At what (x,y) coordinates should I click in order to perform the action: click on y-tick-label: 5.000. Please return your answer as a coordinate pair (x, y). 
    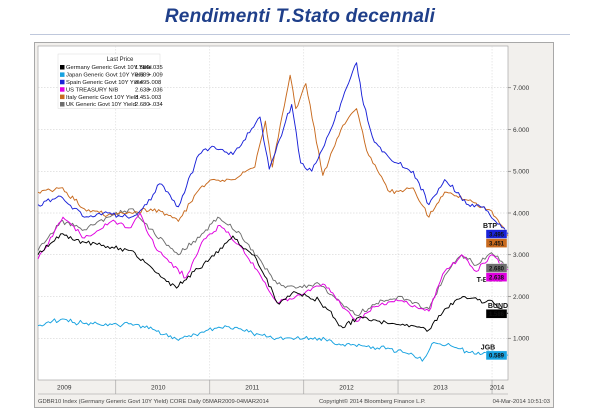
    Looking at the image, I should click on (521, 172).